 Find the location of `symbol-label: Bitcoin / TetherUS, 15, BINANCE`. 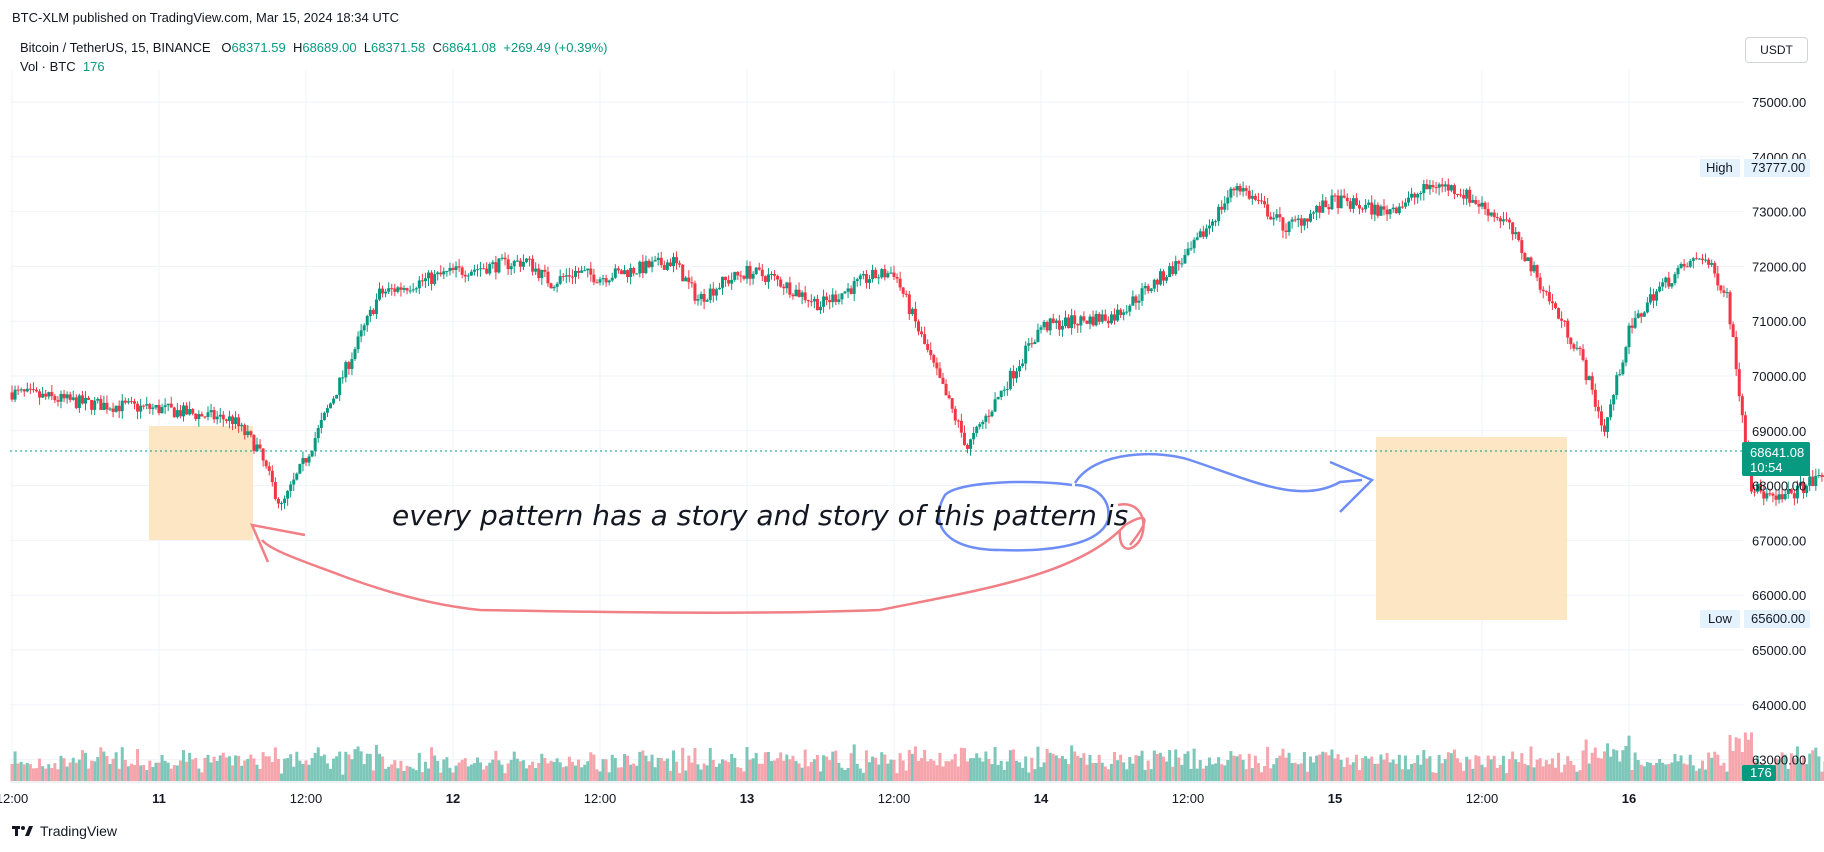

symbol-label: Bitcoin / TetherUS, 15, BINANCE is located at coordinates (115, 47).